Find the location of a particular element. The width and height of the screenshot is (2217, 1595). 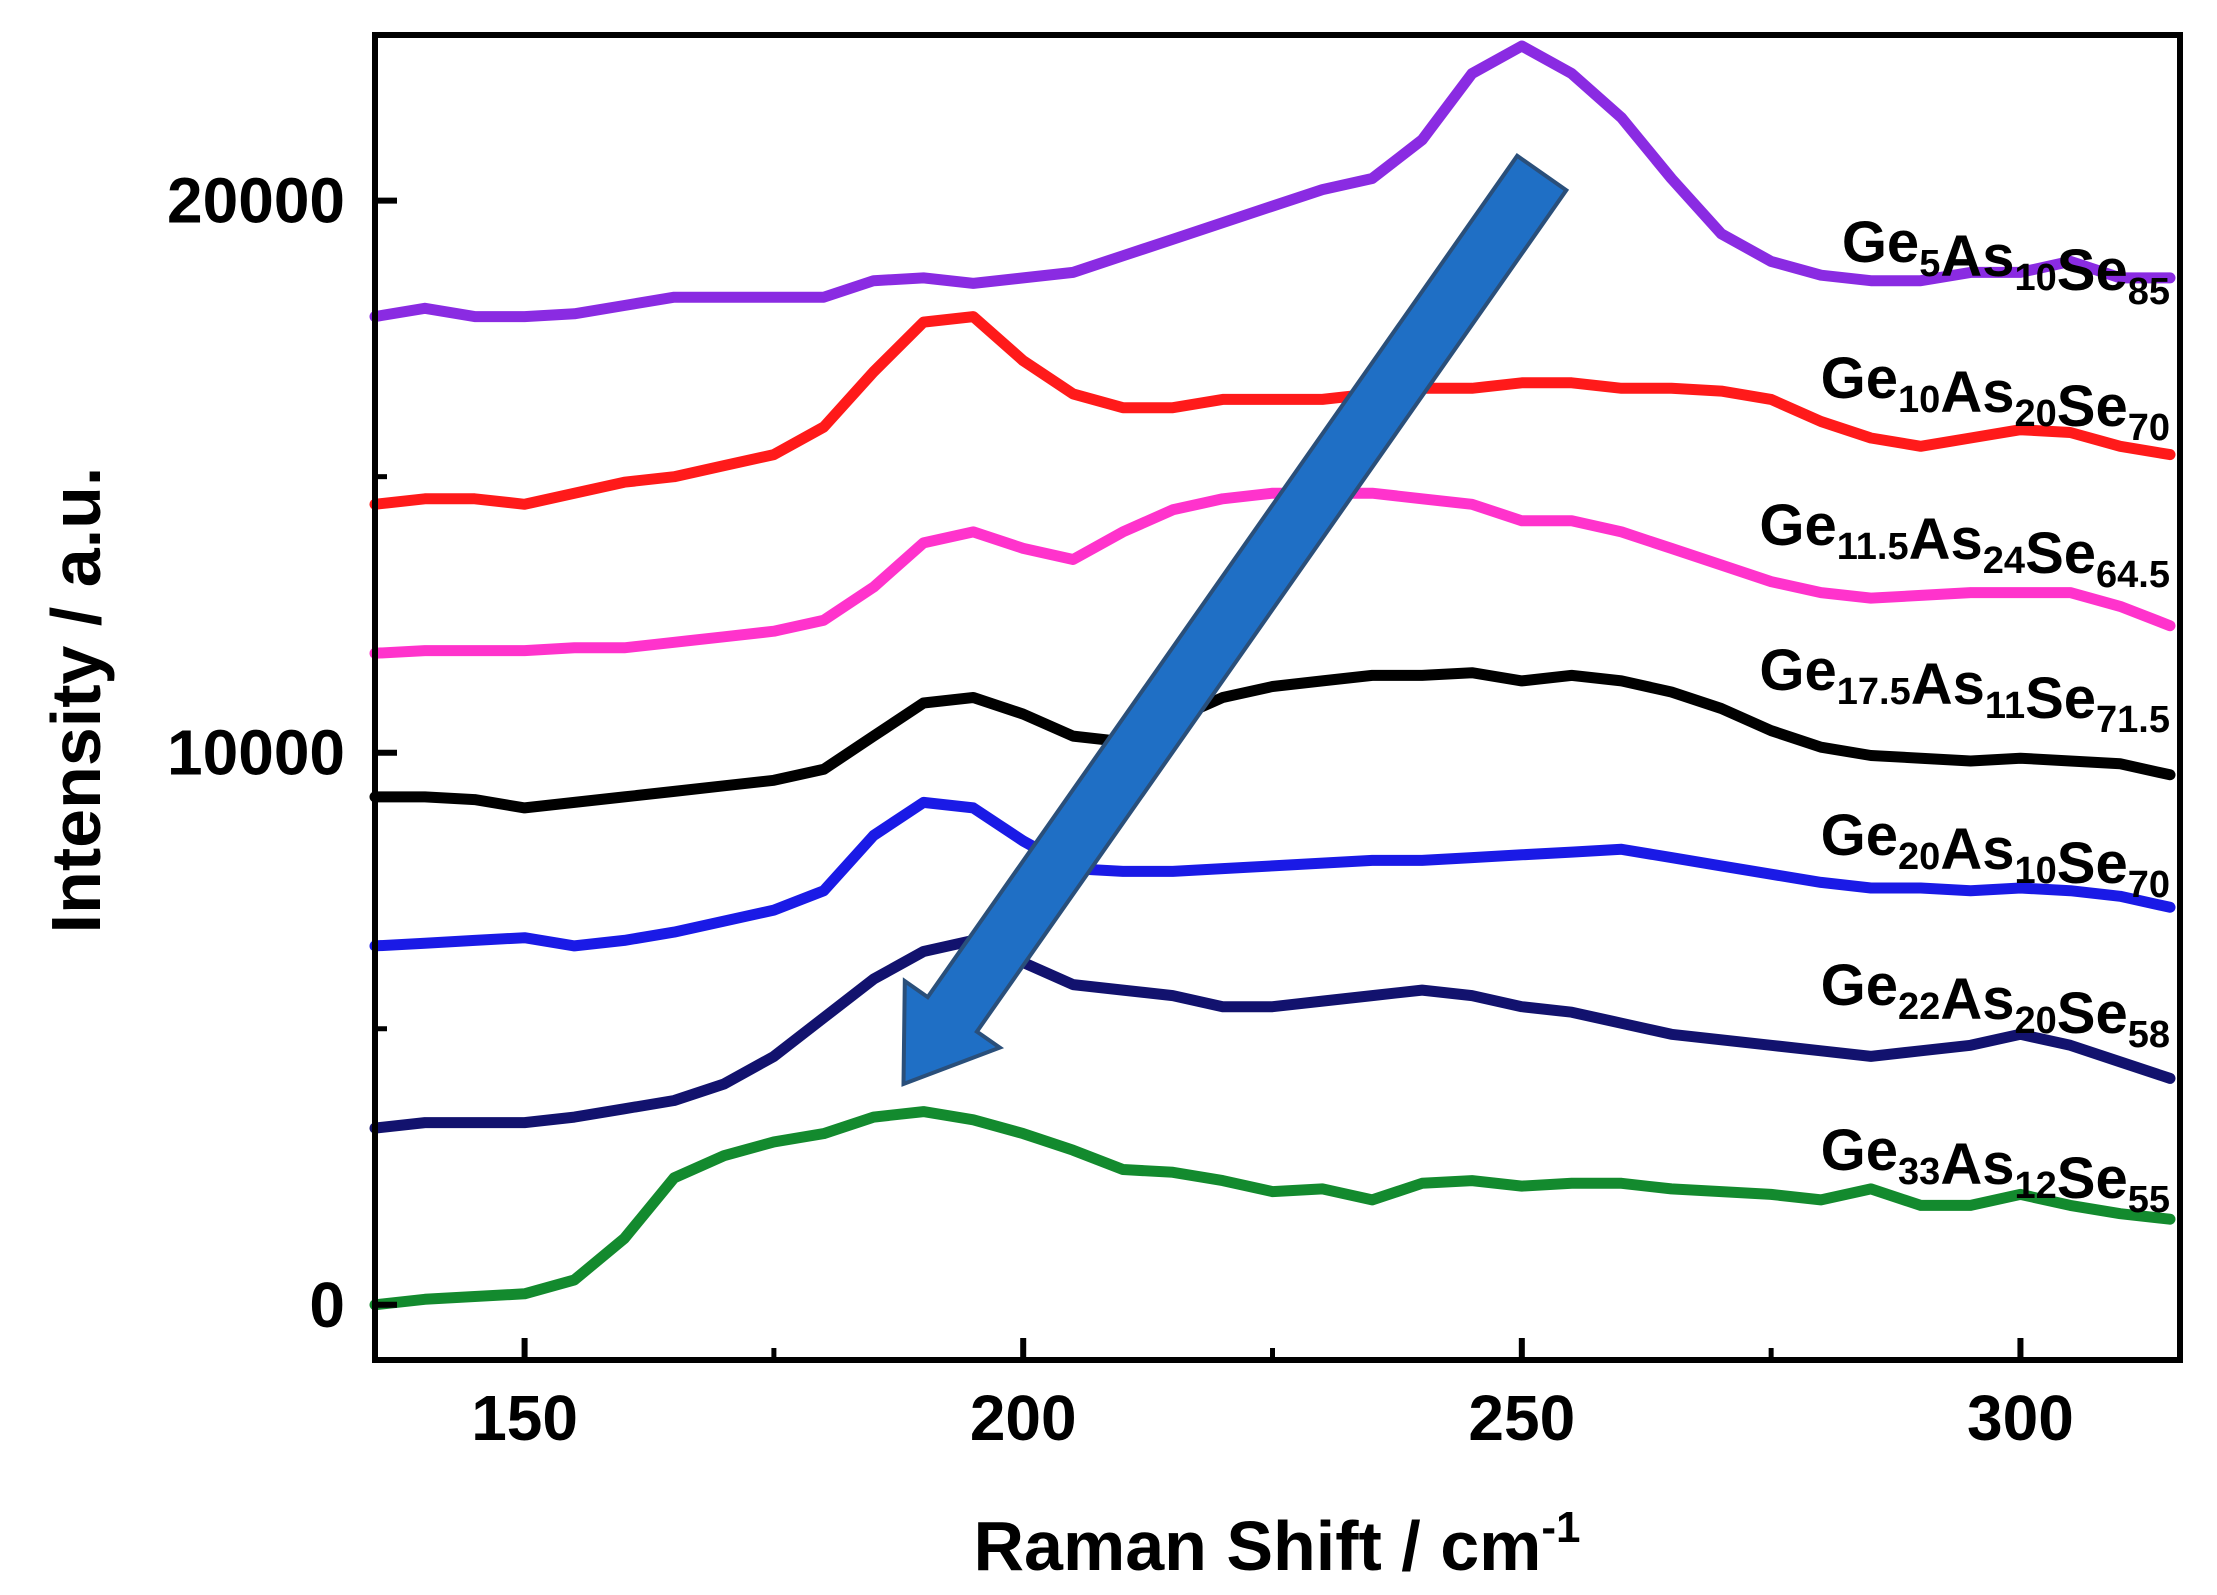

y-tick-label-2: 20000 is located at coordinates (256, 201).